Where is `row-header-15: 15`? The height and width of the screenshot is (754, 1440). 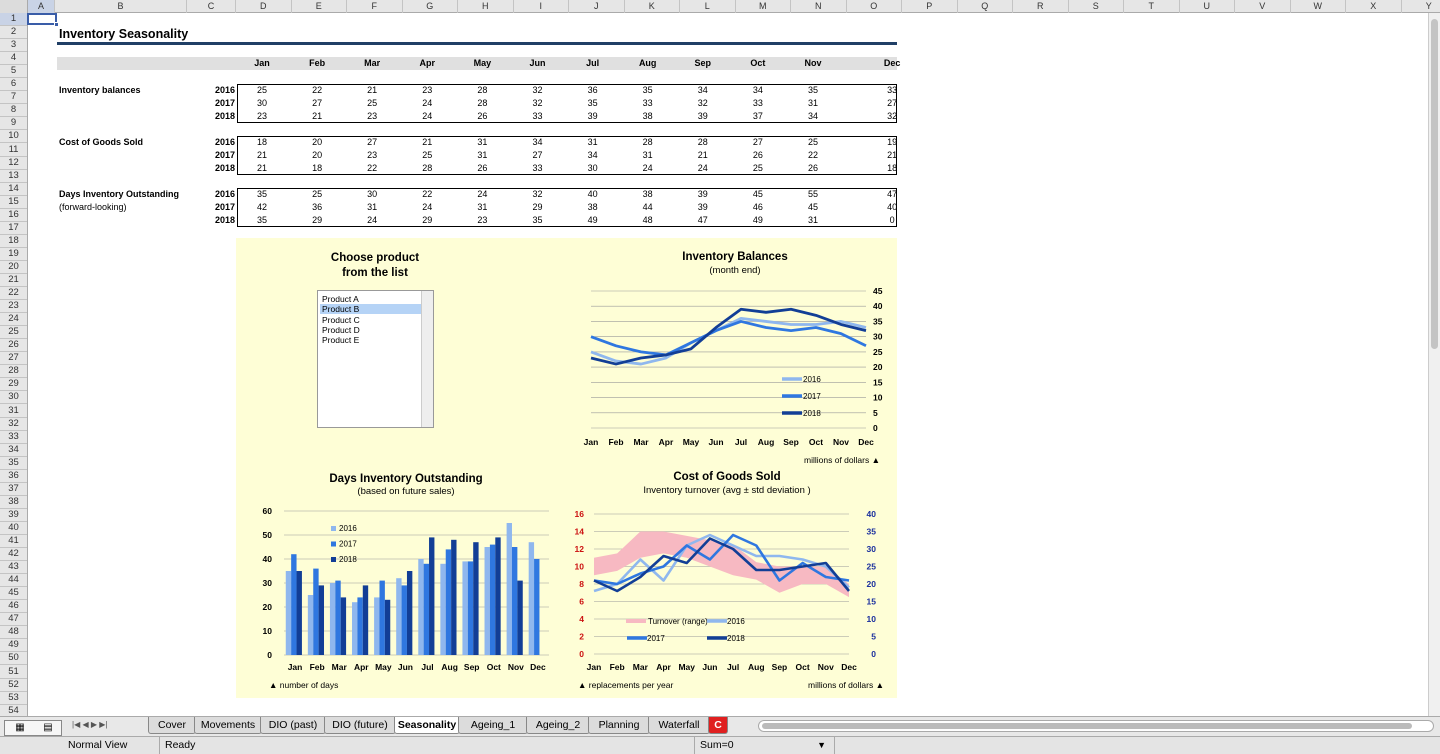 row-header-15: 15 is located at coordinates (13, 202).